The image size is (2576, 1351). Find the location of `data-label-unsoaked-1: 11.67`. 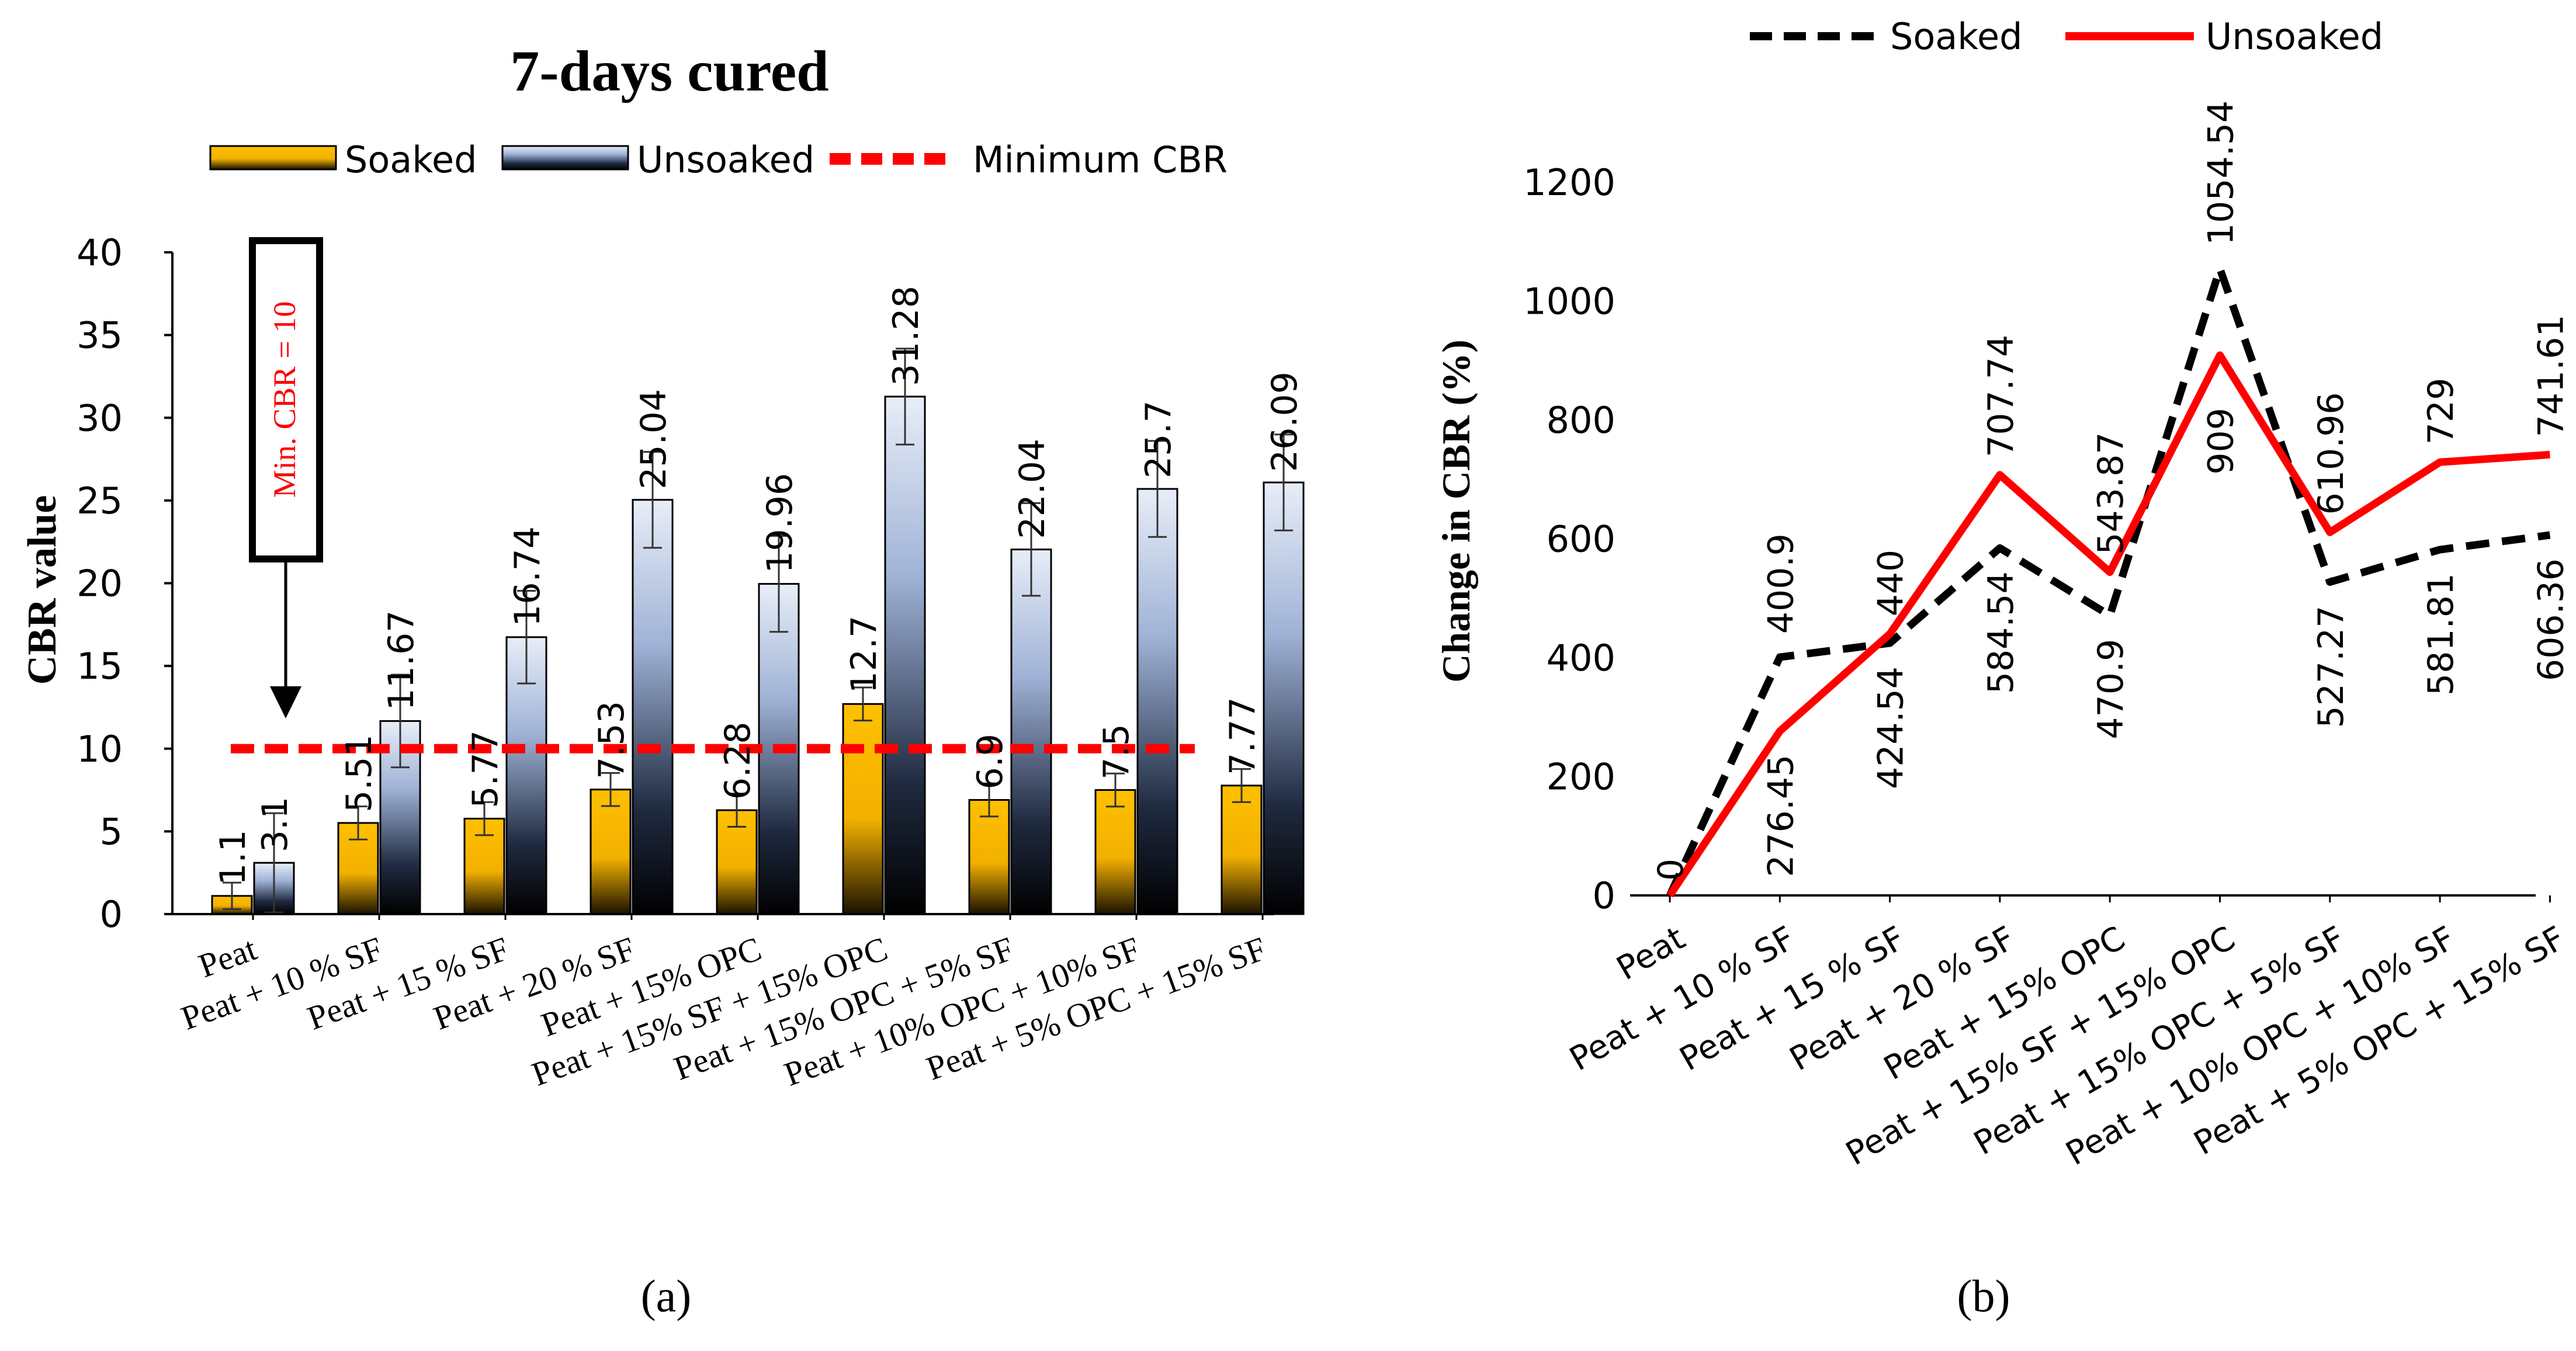

data-label-unsoaked-1: 11.67 is located at coordinates (402, 661).